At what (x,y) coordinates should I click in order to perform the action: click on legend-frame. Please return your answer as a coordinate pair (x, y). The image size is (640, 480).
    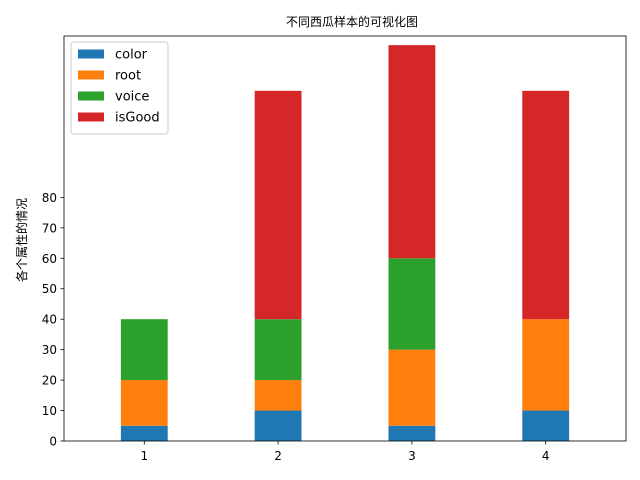
    Looking at the image, I should click on (119, 88).